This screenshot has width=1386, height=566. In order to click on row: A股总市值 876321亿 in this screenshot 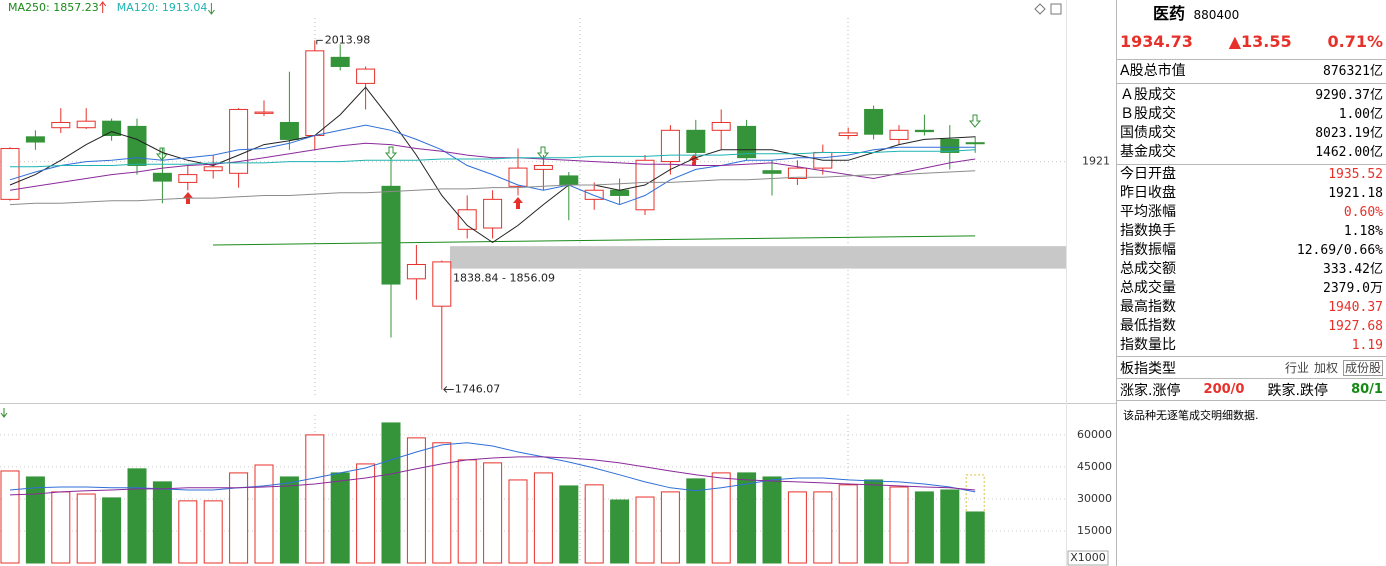, I will do `click(1251, 71)`.